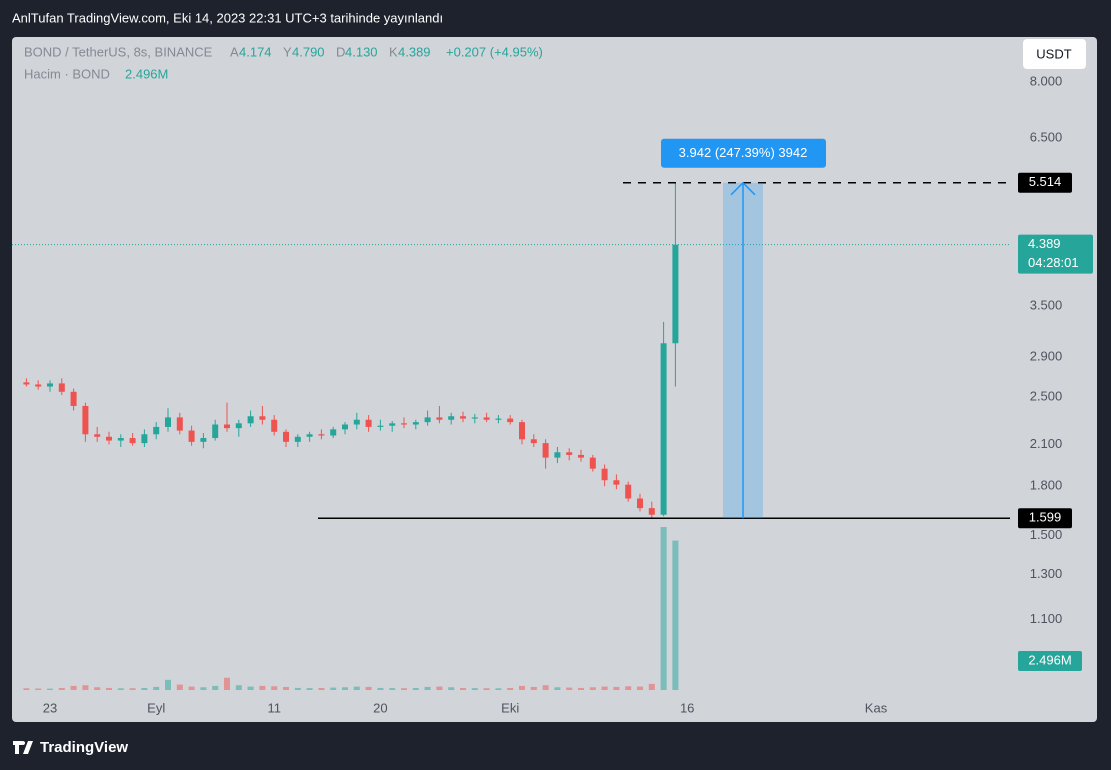 This screenshot has height=770, width=1111. What do you see at coordinates (393, 51) in the screenshot?
I see `ohlc-letter: K` at bounding box center [393, 51].